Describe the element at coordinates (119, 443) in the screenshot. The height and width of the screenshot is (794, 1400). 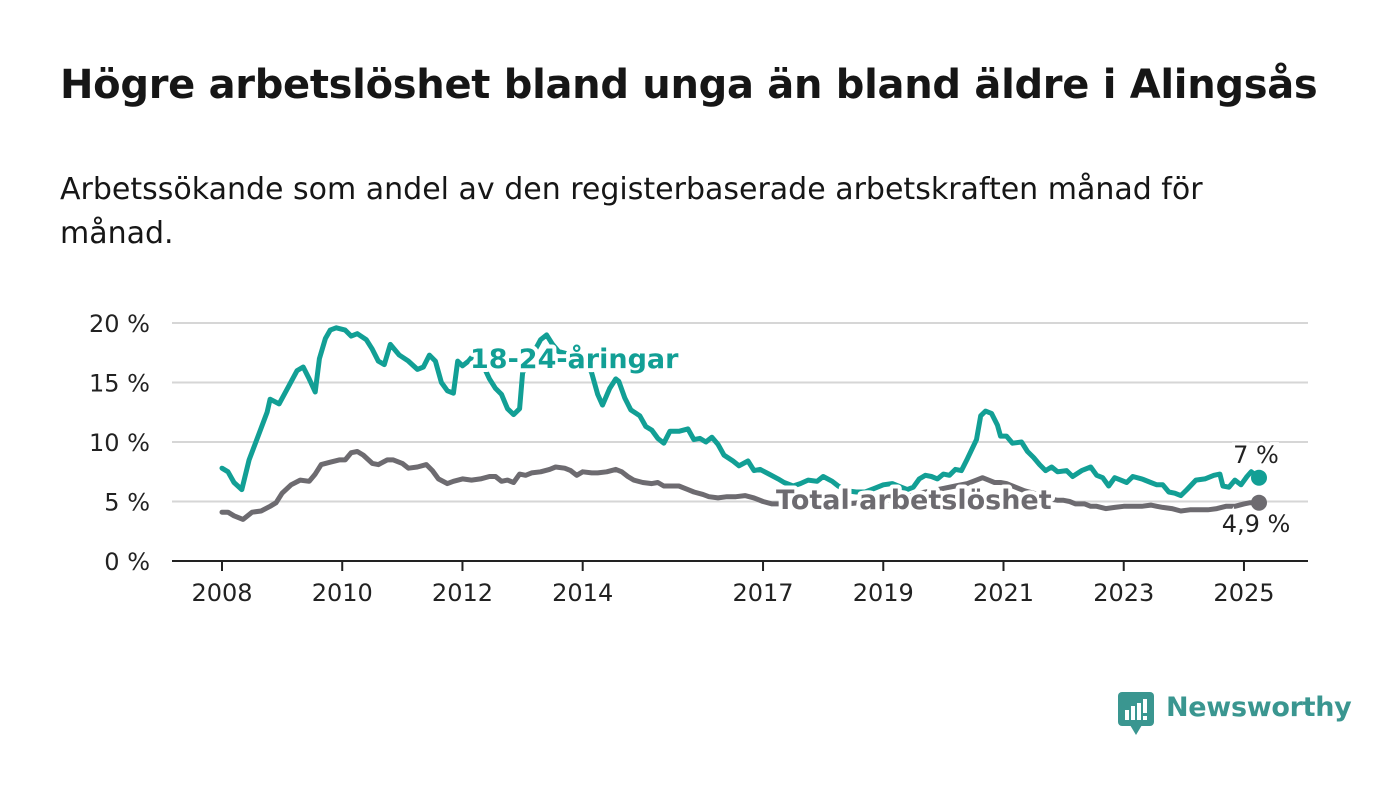
I see `y-tick-label: 10 %` at that location.